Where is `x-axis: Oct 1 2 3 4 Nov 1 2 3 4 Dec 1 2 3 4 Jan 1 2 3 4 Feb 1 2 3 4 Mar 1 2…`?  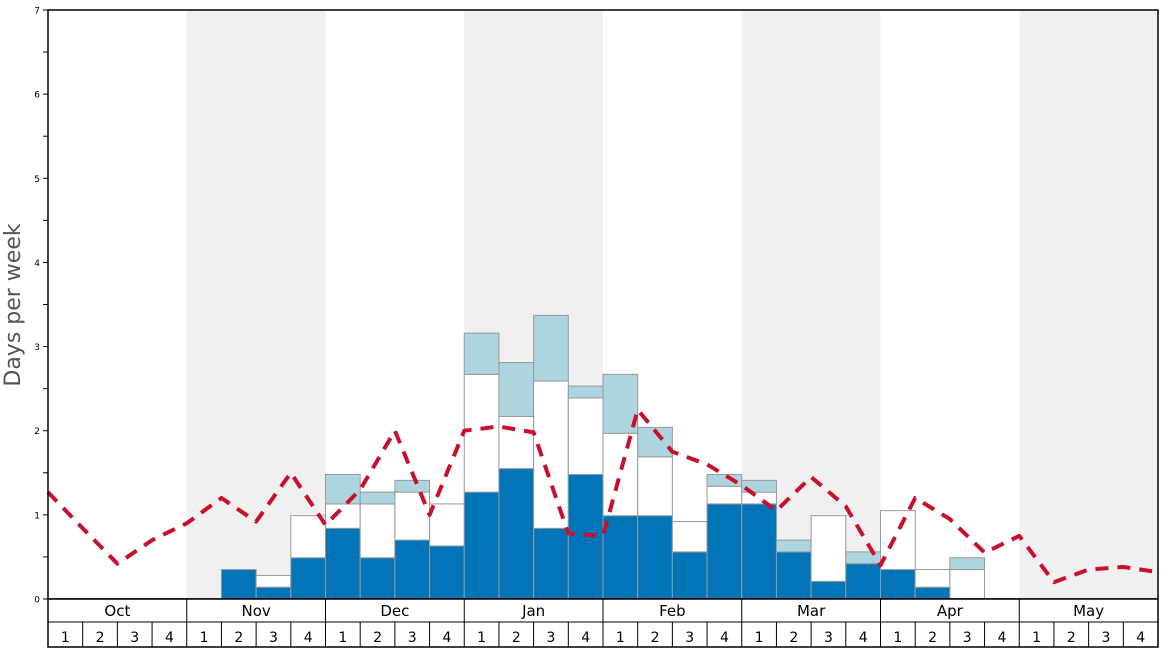 x-axis: Oct 1 2 3 4 Nov 1 2 3 4 Dec 1 2 3 4 Jan 1 2 3 4 Feb 1 2 3 4 Mar 1 2… is located at coordinates (603, 623).